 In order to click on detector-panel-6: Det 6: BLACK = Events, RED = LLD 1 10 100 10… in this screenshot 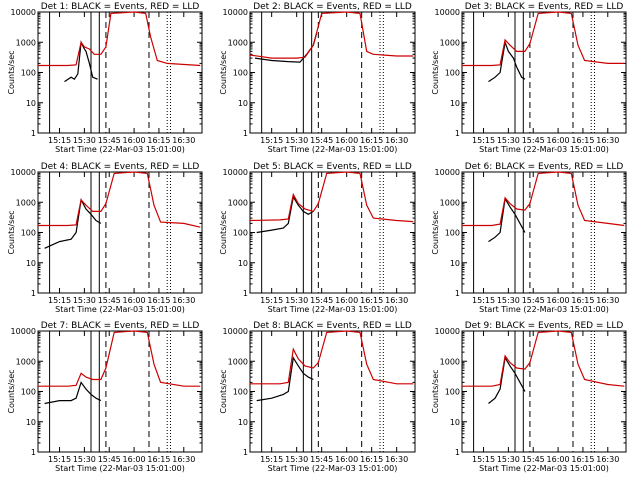, I will do `click(529, 238)`.